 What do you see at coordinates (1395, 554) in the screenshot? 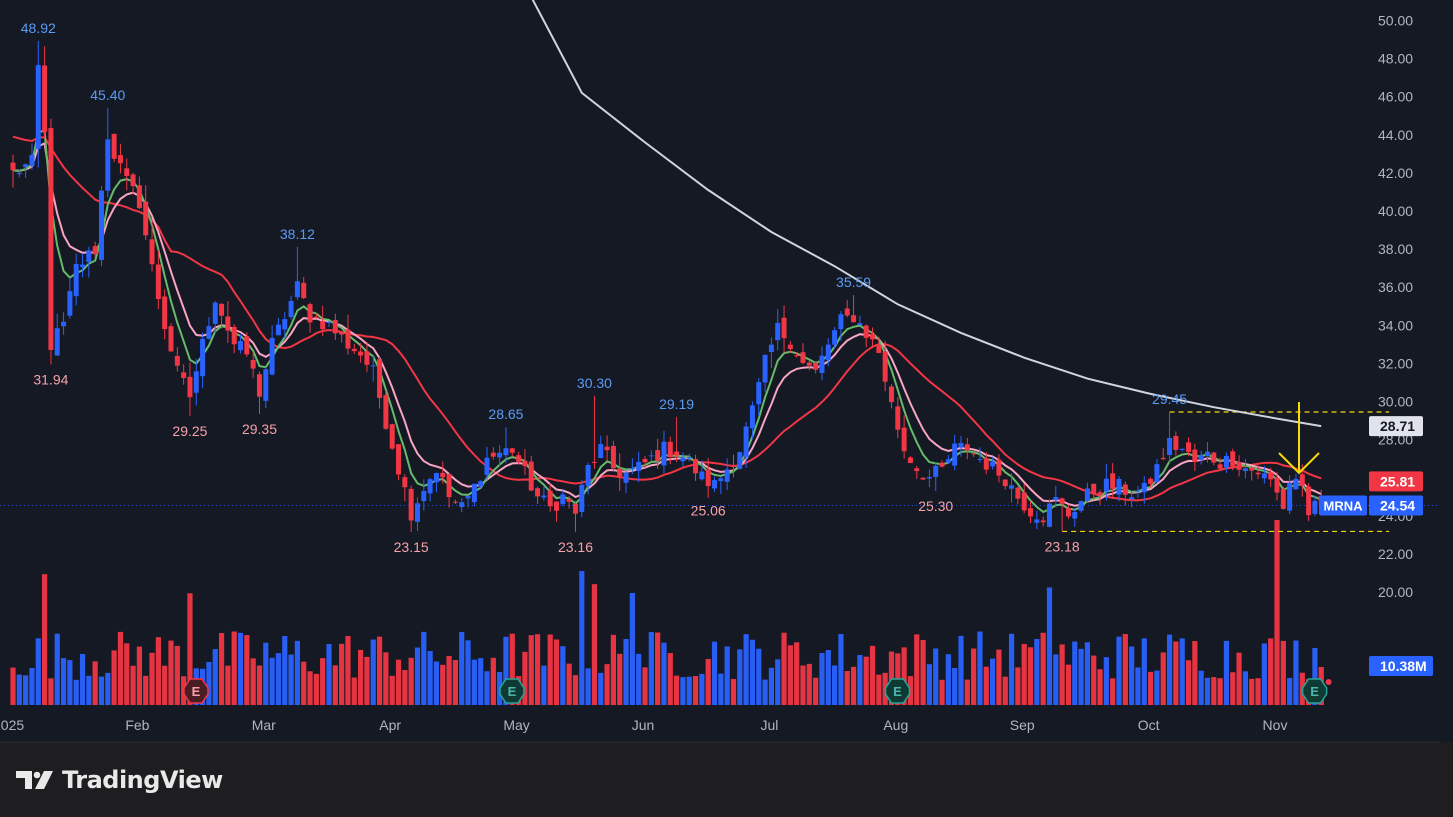
I see `y-tick-label: 22.00` at bounding box center [1395, 554].